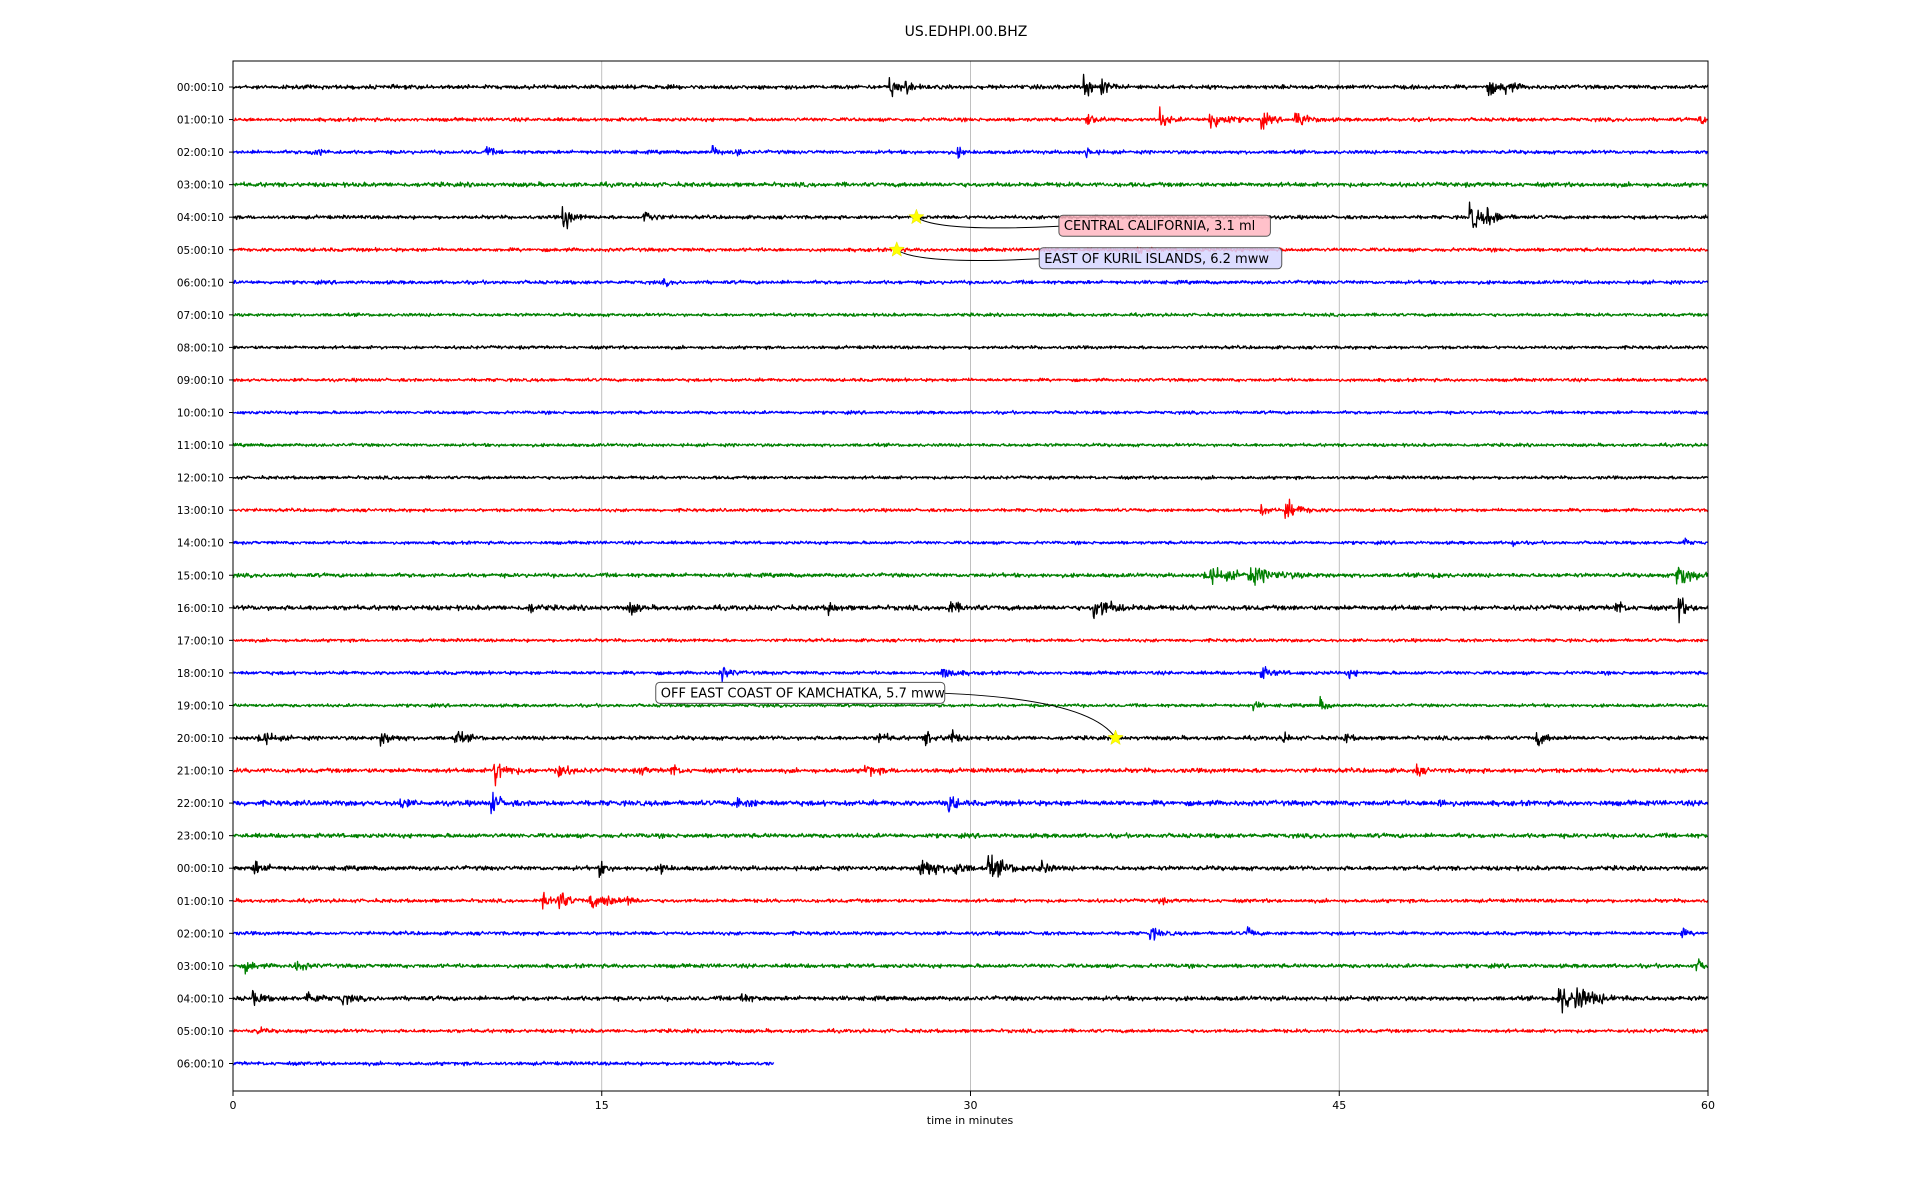 This screenshot has width=1920, height=1200. I want to click on row-time-label: 23:00:10, so click(200, 837).